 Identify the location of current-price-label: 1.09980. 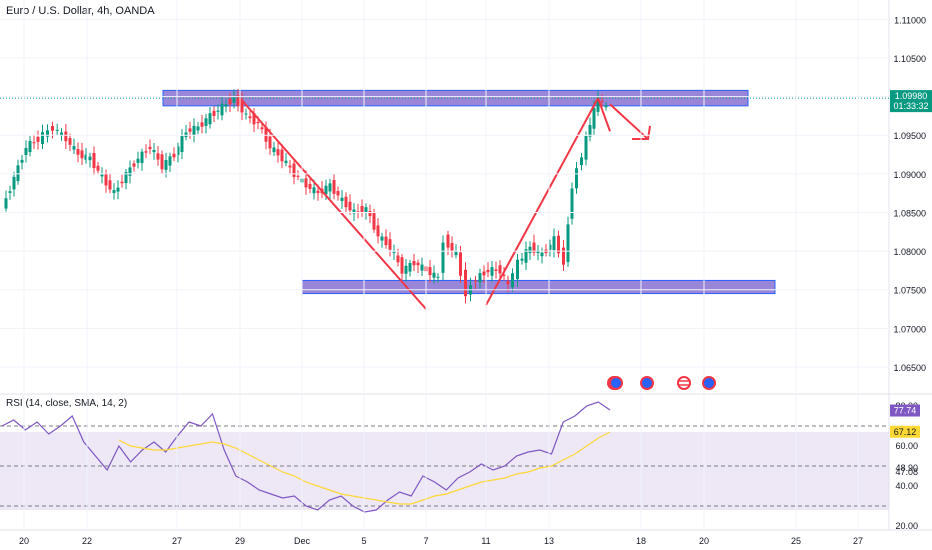
(911, 96).